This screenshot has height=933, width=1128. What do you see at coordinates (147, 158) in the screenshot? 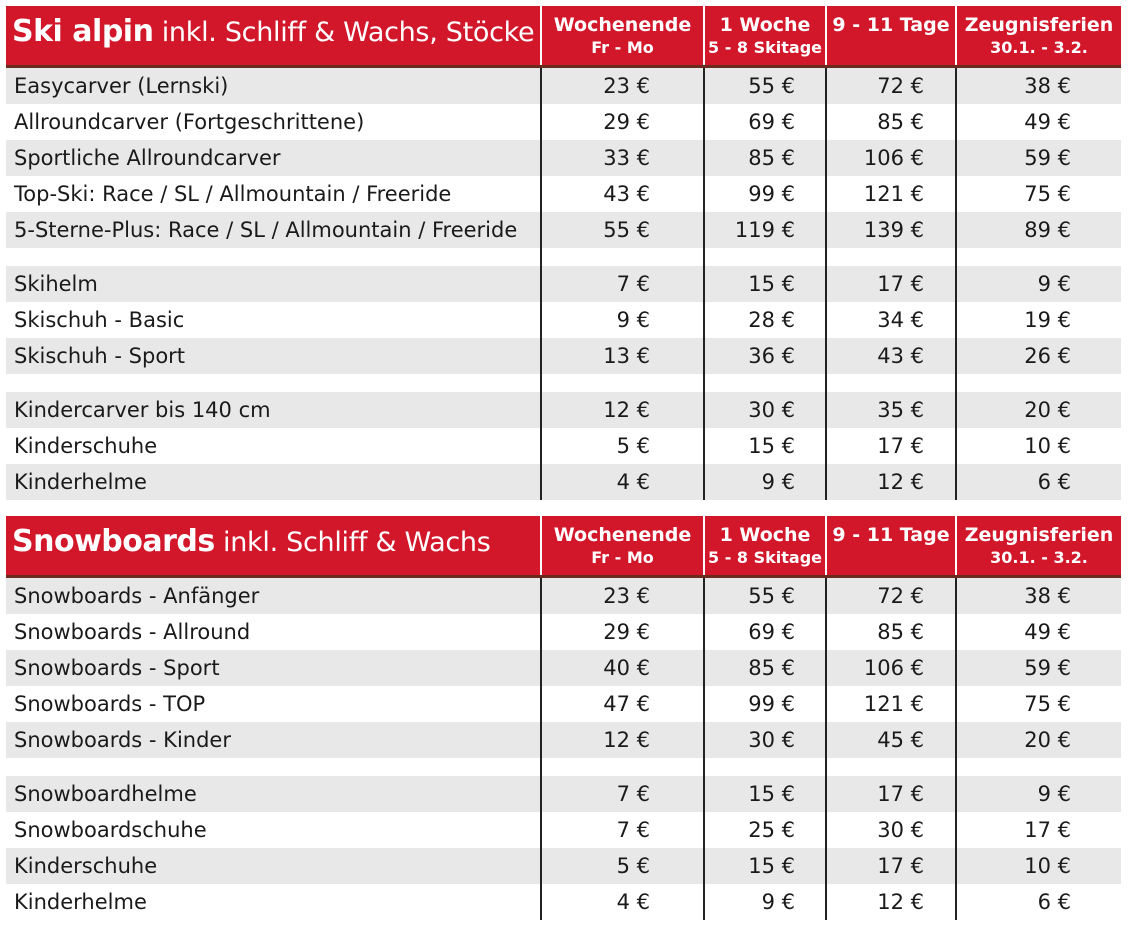
I see `item-label: Sportliche Allroundcarver` at bounding box center [147, 158].